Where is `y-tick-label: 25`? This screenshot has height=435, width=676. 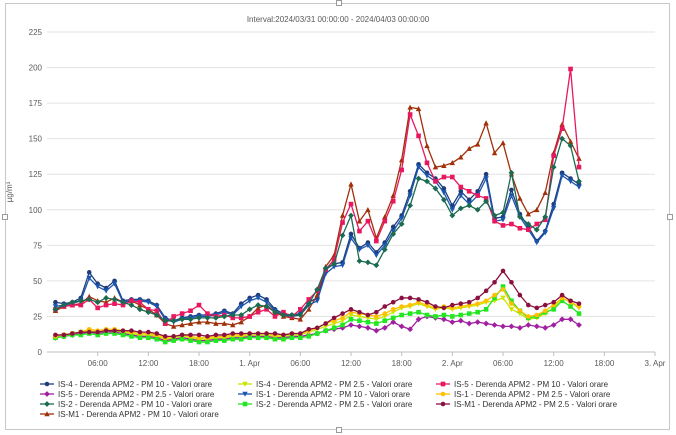 y-tick-label: 25 is located at coordinates (37, 316).